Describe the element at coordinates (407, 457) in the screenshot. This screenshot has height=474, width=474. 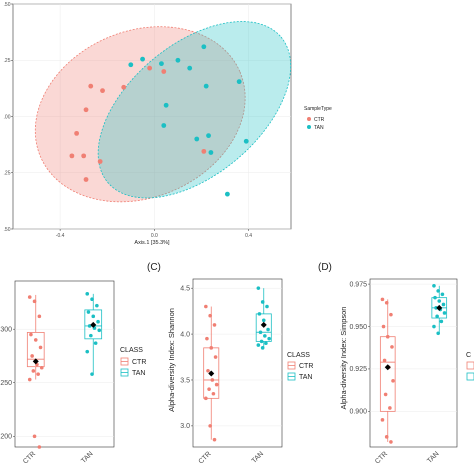
I see `simpson-x-ticks: CTR TAN` at that location.